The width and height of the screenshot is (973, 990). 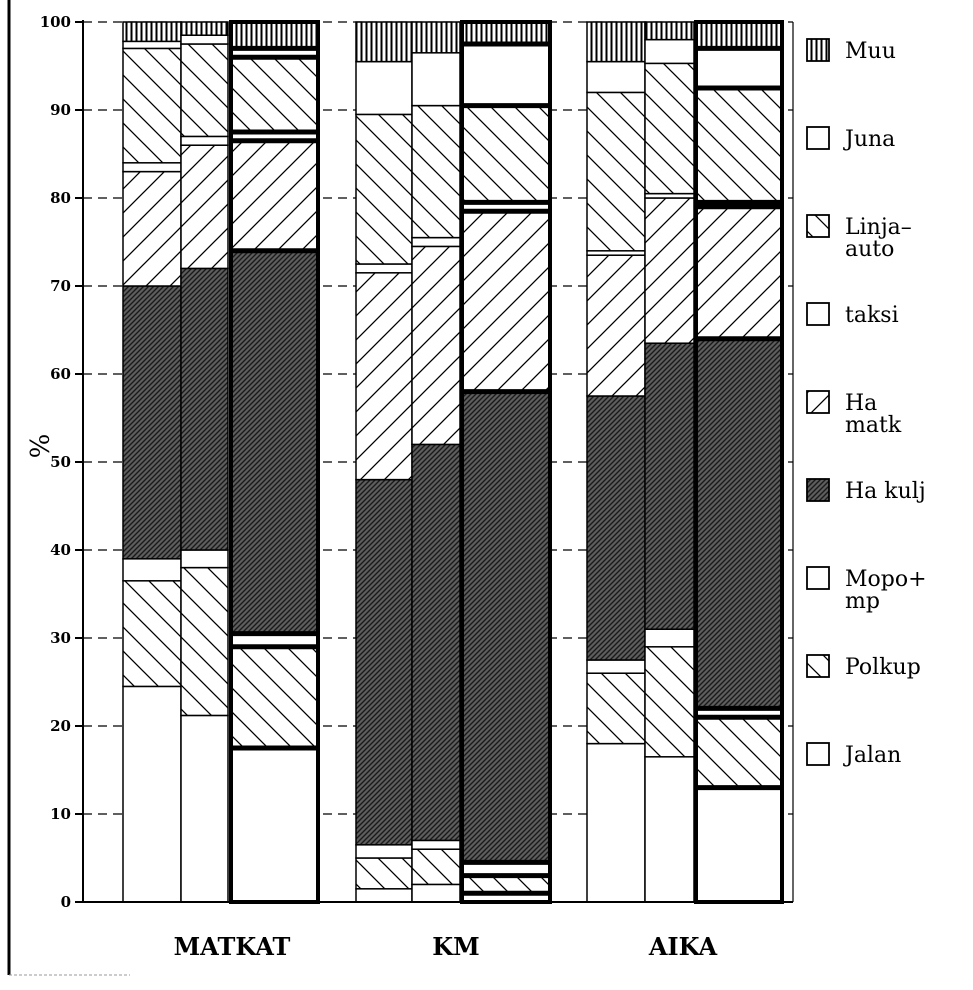 I want to click on y-tick-label: 100, so click(x=55, y=22).